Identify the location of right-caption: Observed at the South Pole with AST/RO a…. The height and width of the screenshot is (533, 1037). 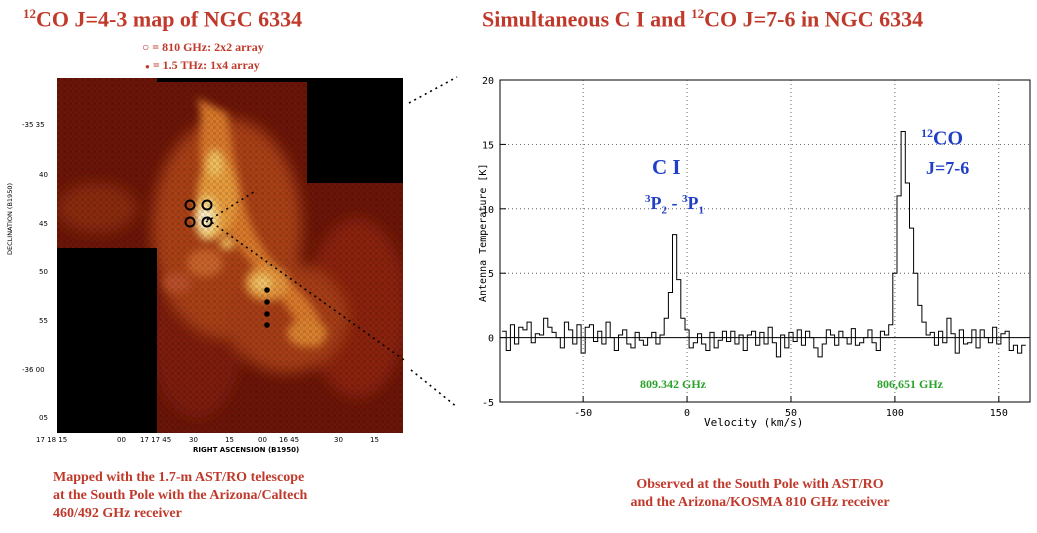
(760, 494).